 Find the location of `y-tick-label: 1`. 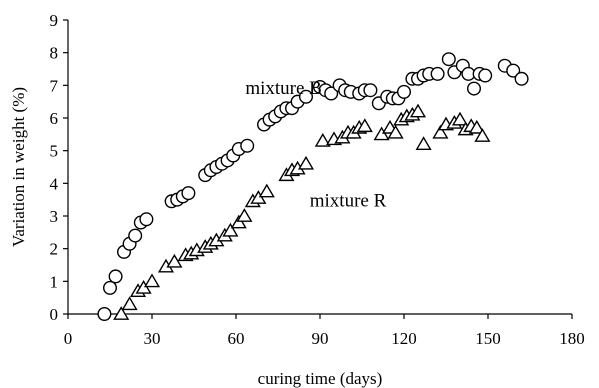

y-tick-label: 1 is located at coordinates (54, 281).